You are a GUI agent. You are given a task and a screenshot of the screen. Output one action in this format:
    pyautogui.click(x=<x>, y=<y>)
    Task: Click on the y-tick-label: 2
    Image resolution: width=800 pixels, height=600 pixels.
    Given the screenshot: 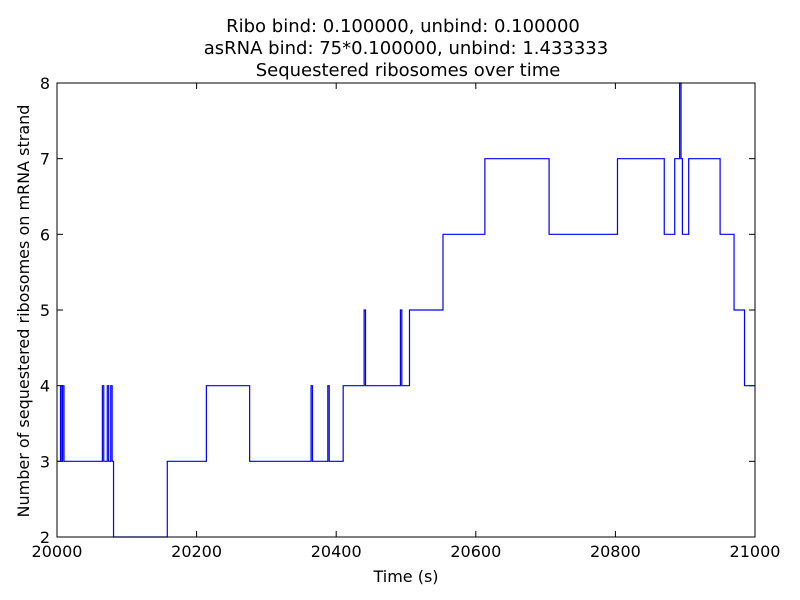 What is the action you would take?
    pyautogui.click(x=45, y=537)
    